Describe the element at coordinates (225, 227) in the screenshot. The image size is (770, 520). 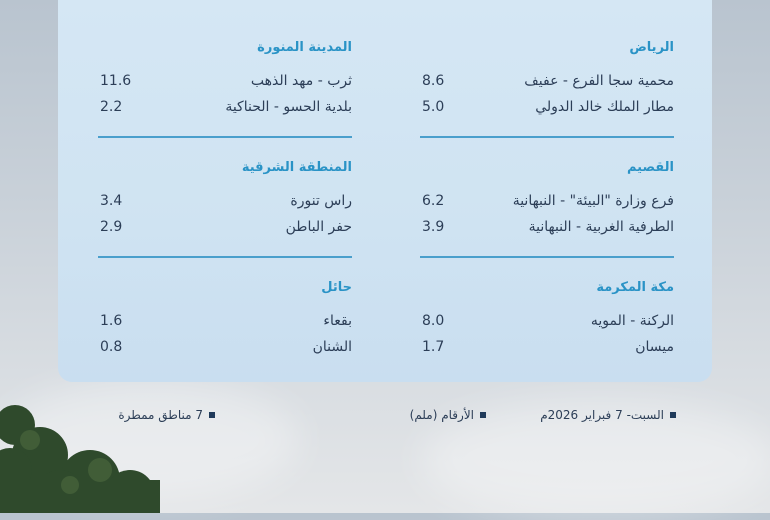
I see `station-row: حفر الباطن 2.9` at that location.